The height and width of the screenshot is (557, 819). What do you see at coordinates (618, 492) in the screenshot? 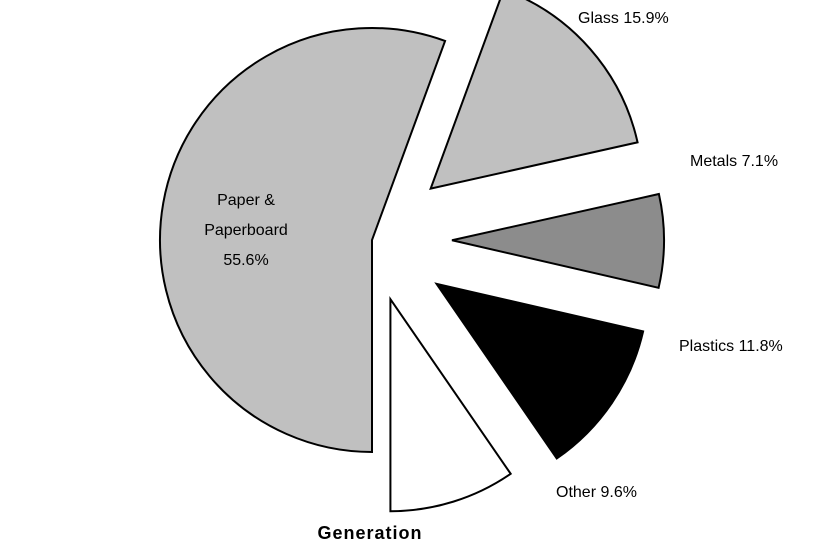
I see `value-label: 9.6%` at bounding box center [618, 492].